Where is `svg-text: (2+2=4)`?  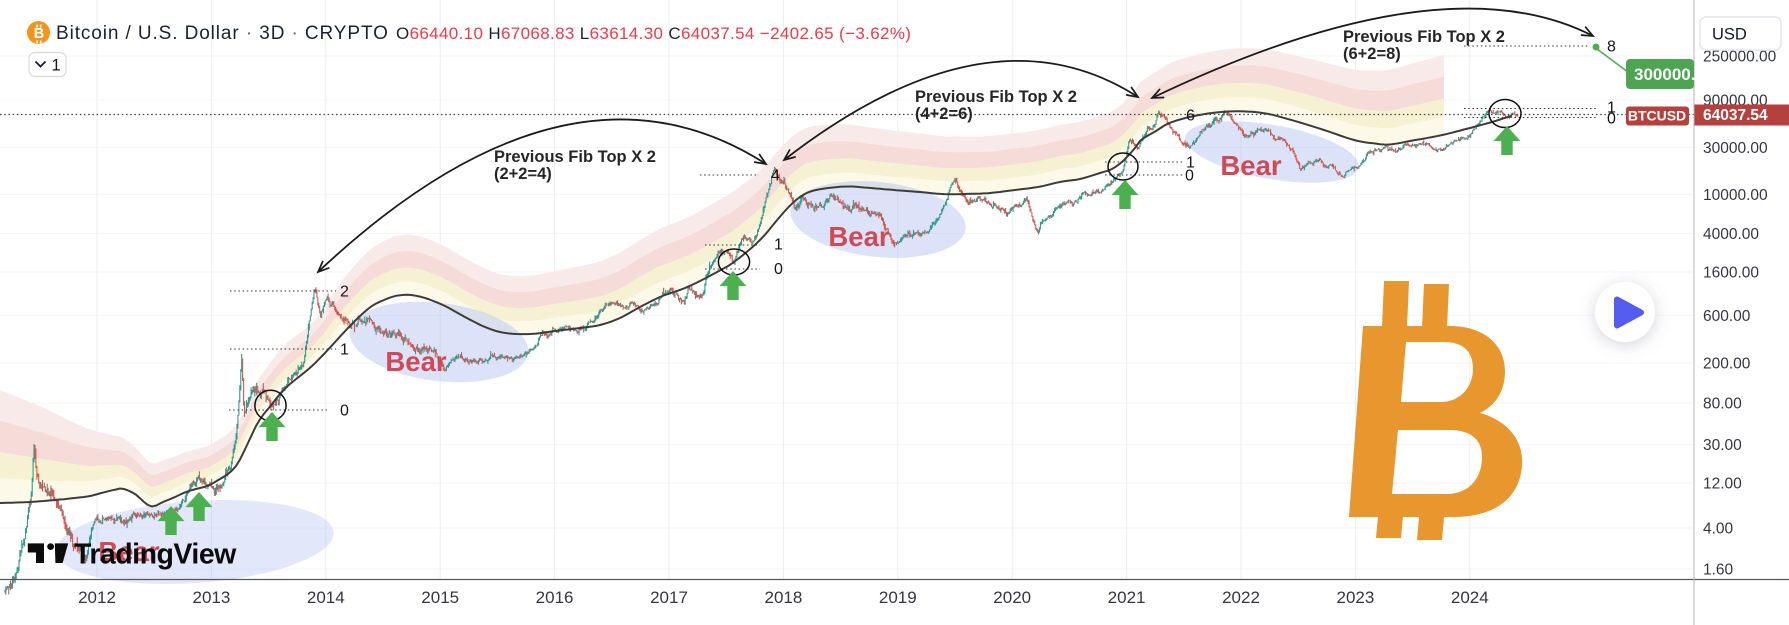 svg-text: (2+2=4) is located at coordinates (523, 174).